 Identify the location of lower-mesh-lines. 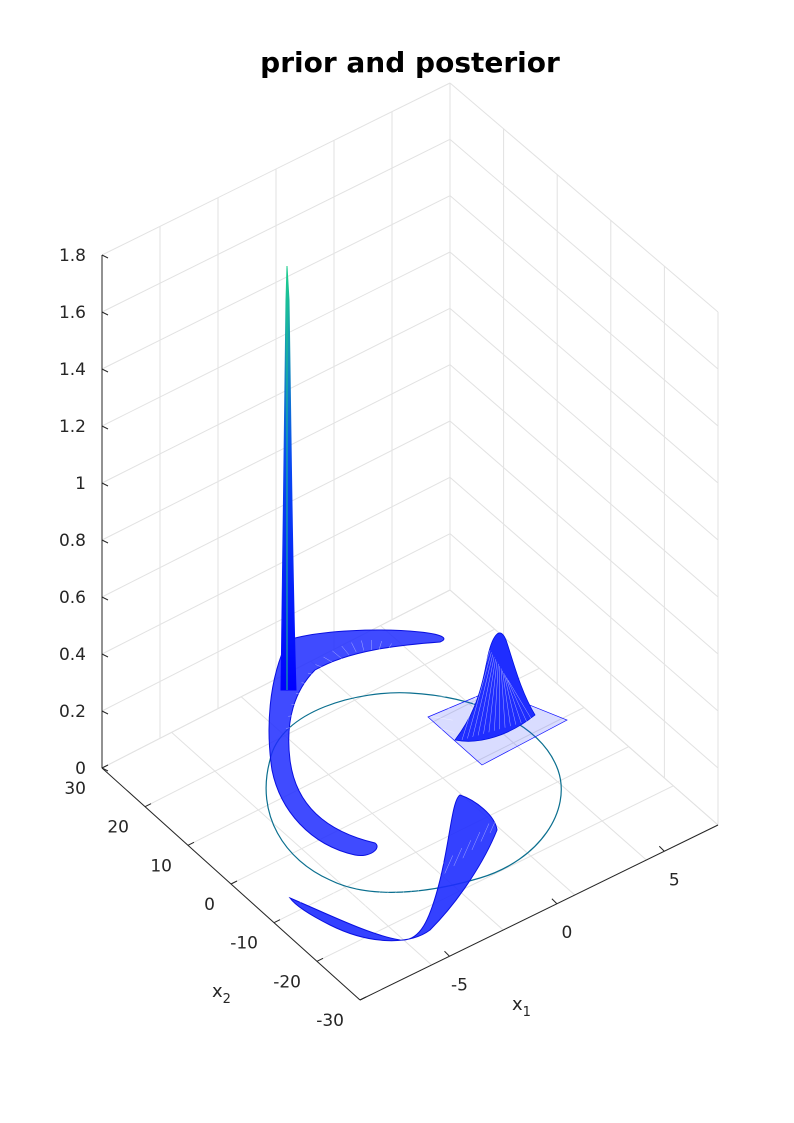
(399, 862).